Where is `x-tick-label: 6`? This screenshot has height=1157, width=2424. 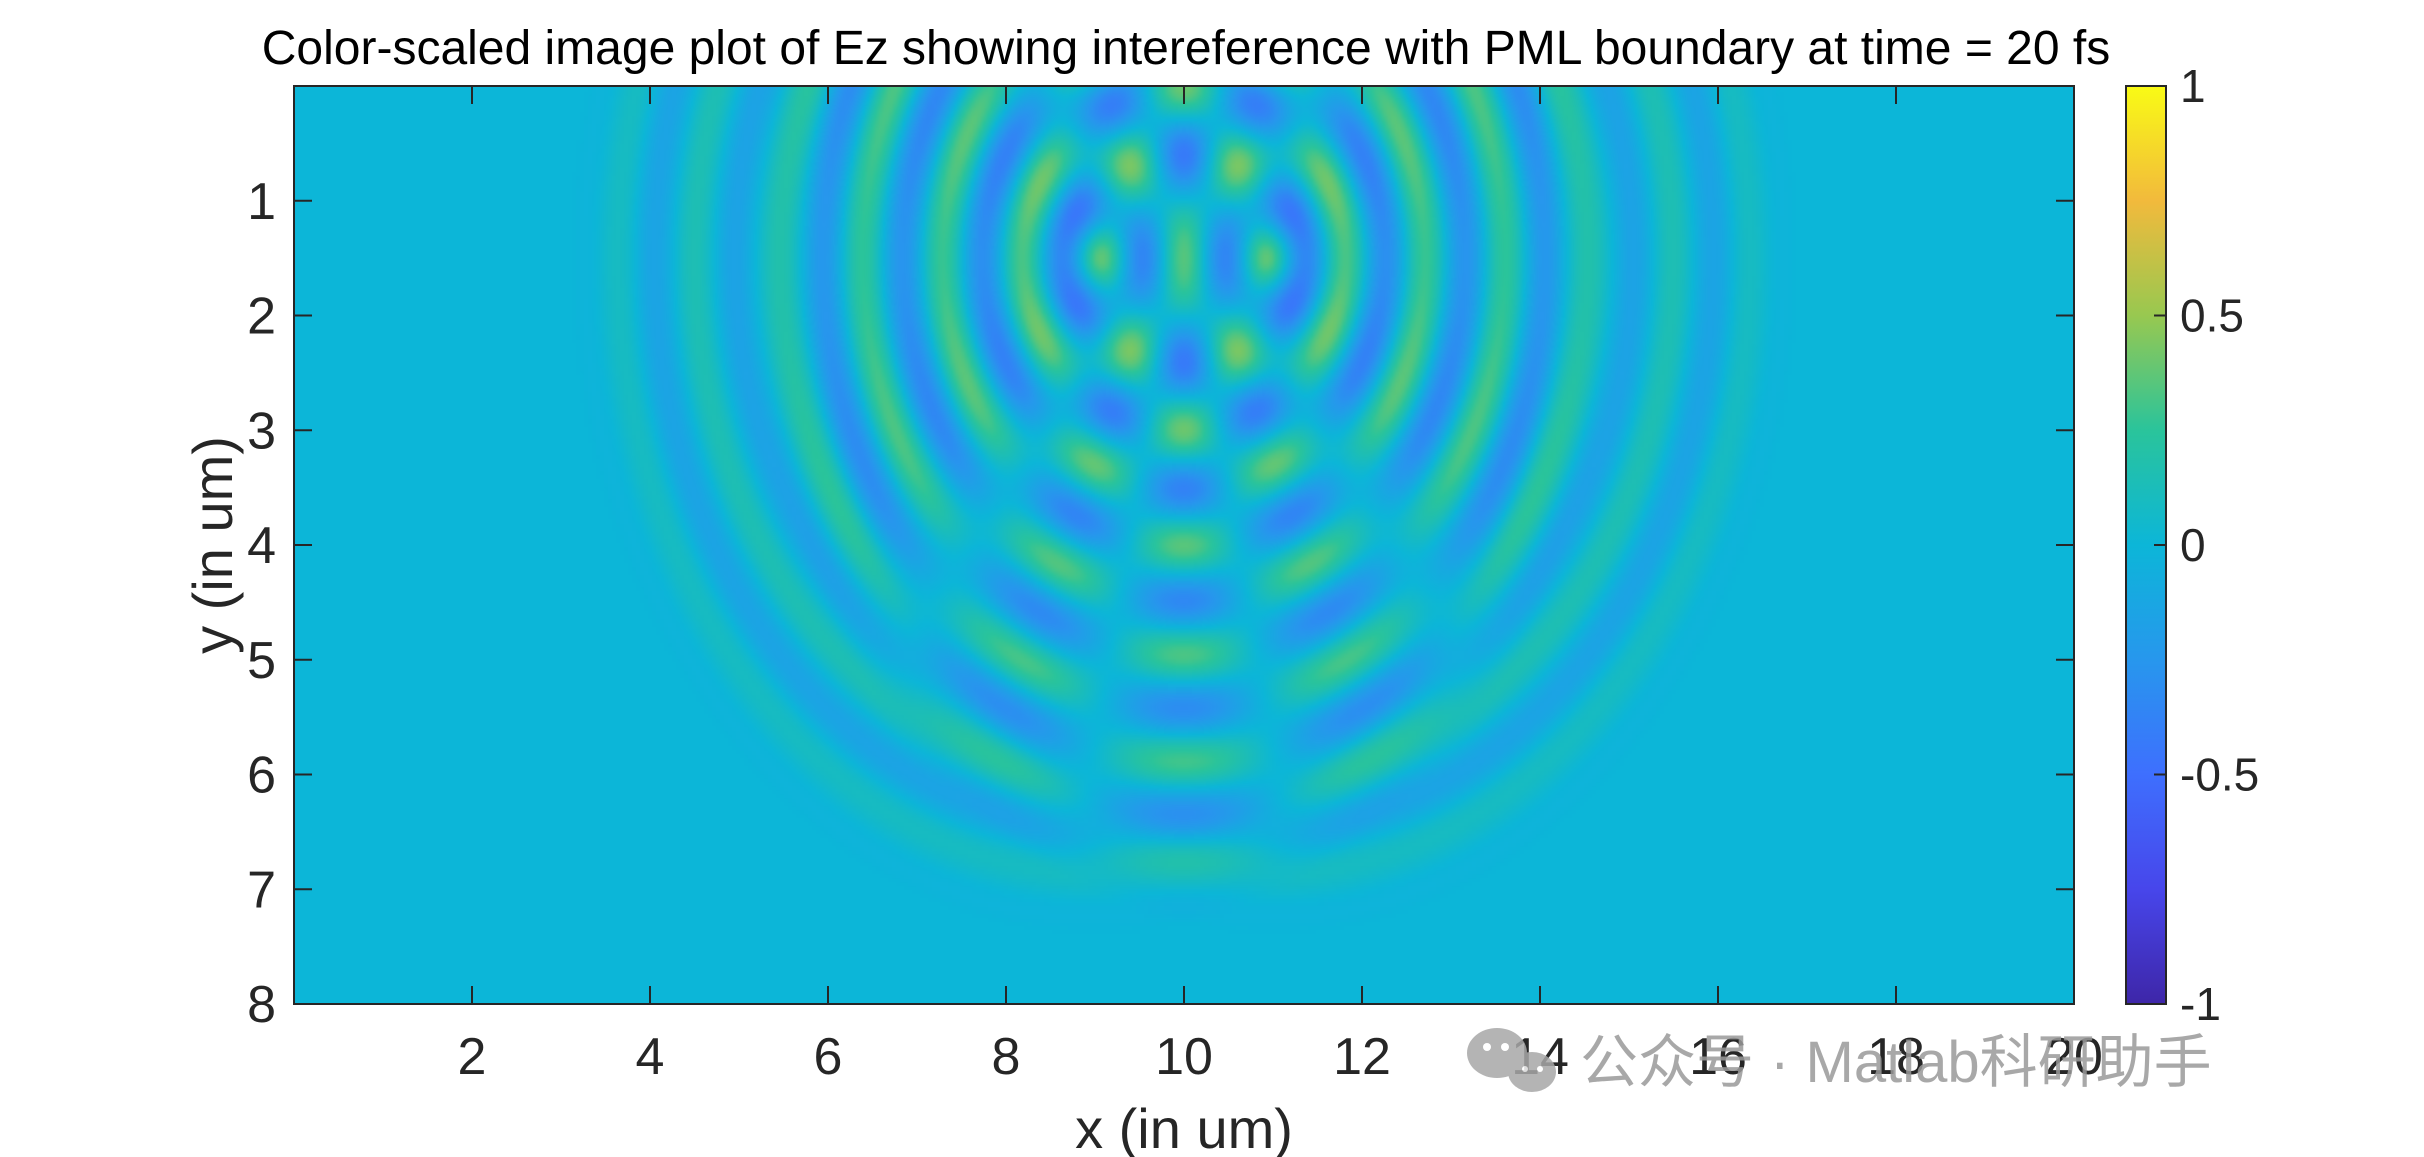 x-tick-label: 6 is located at coordinates (828, 1057).